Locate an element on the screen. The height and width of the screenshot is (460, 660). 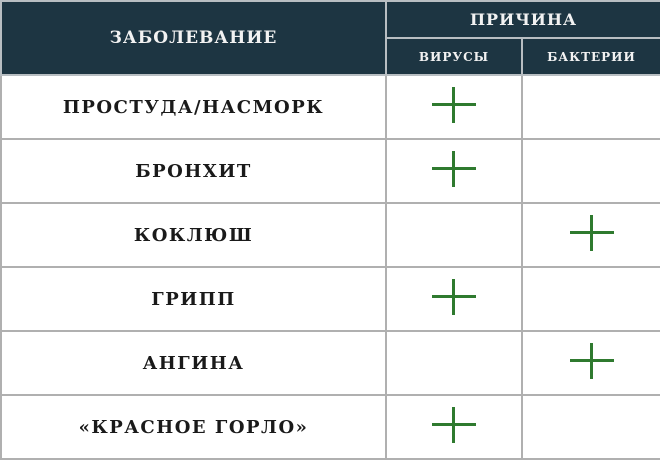
header-bacteria: БАКТЕРИИ is located at coordinates (590, 56).